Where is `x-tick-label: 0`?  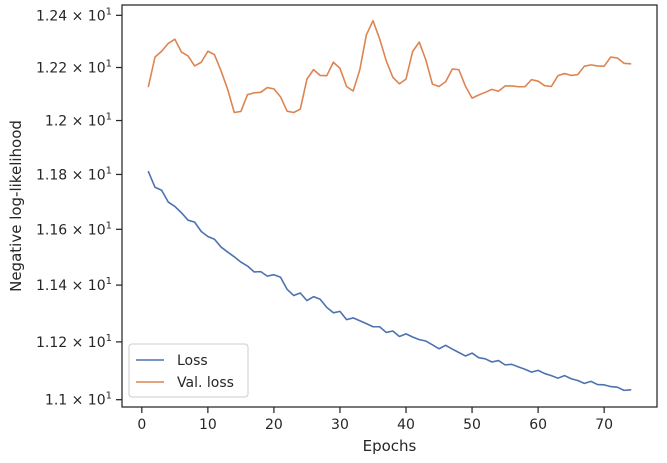
x-tick-label: 0 is located at coordinates (141, 425).